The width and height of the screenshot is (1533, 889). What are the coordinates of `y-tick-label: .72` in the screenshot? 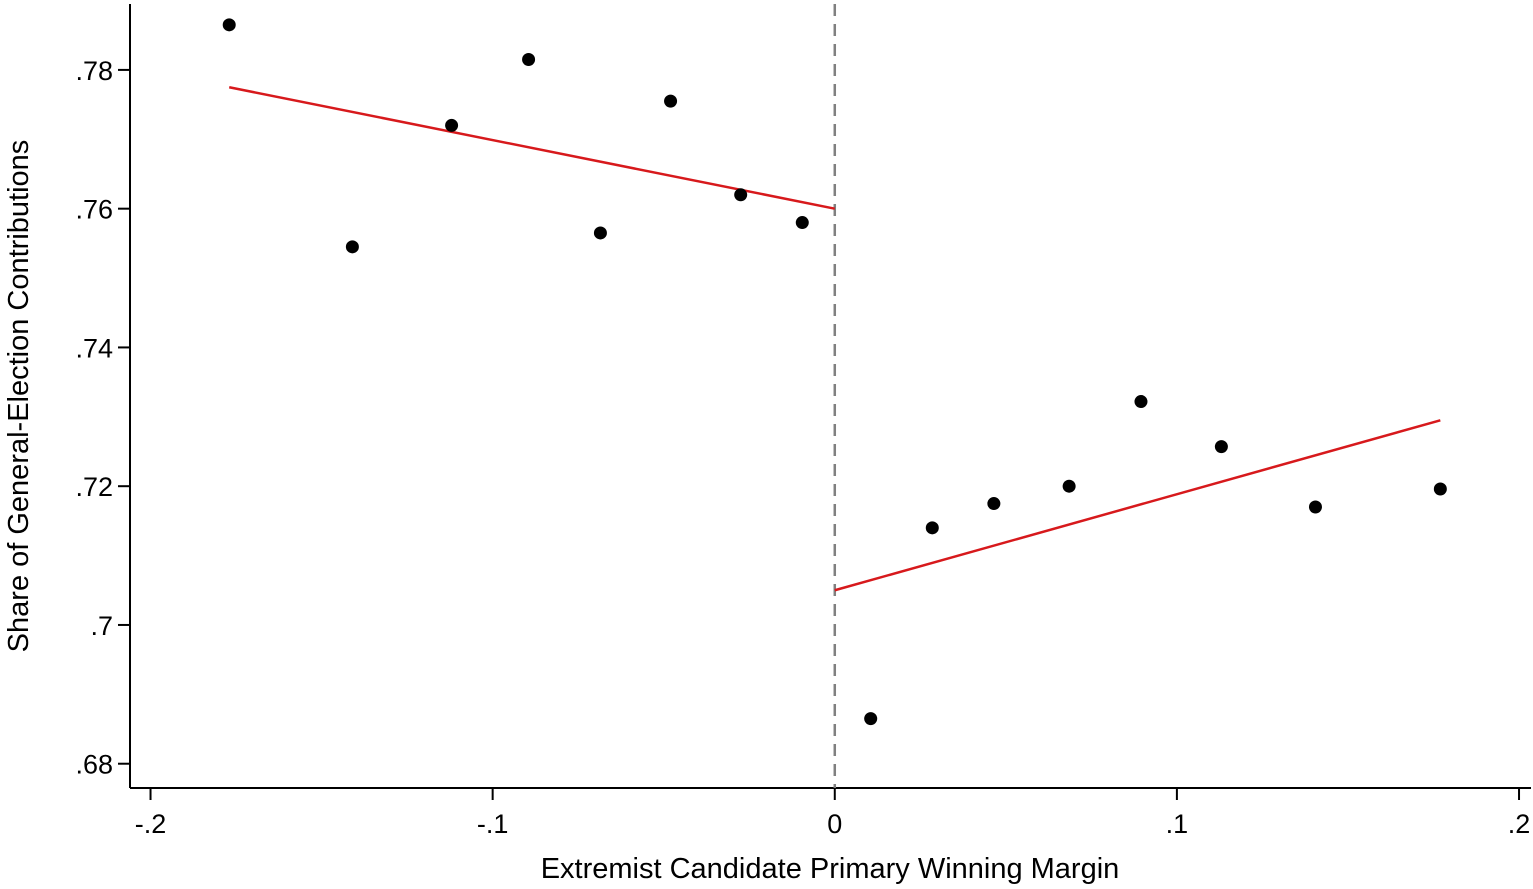 It's located at (94, 487).